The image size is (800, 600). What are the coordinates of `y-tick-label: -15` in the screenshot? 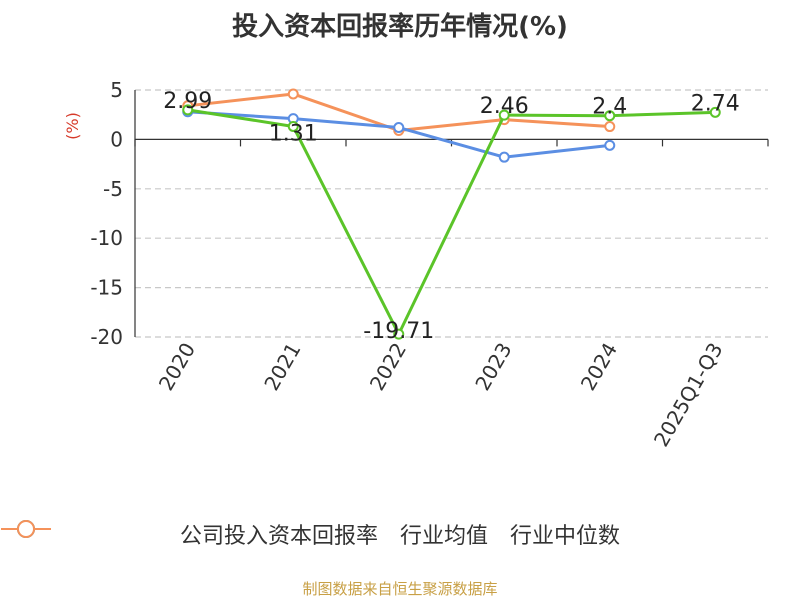 It's located at (106, 288).